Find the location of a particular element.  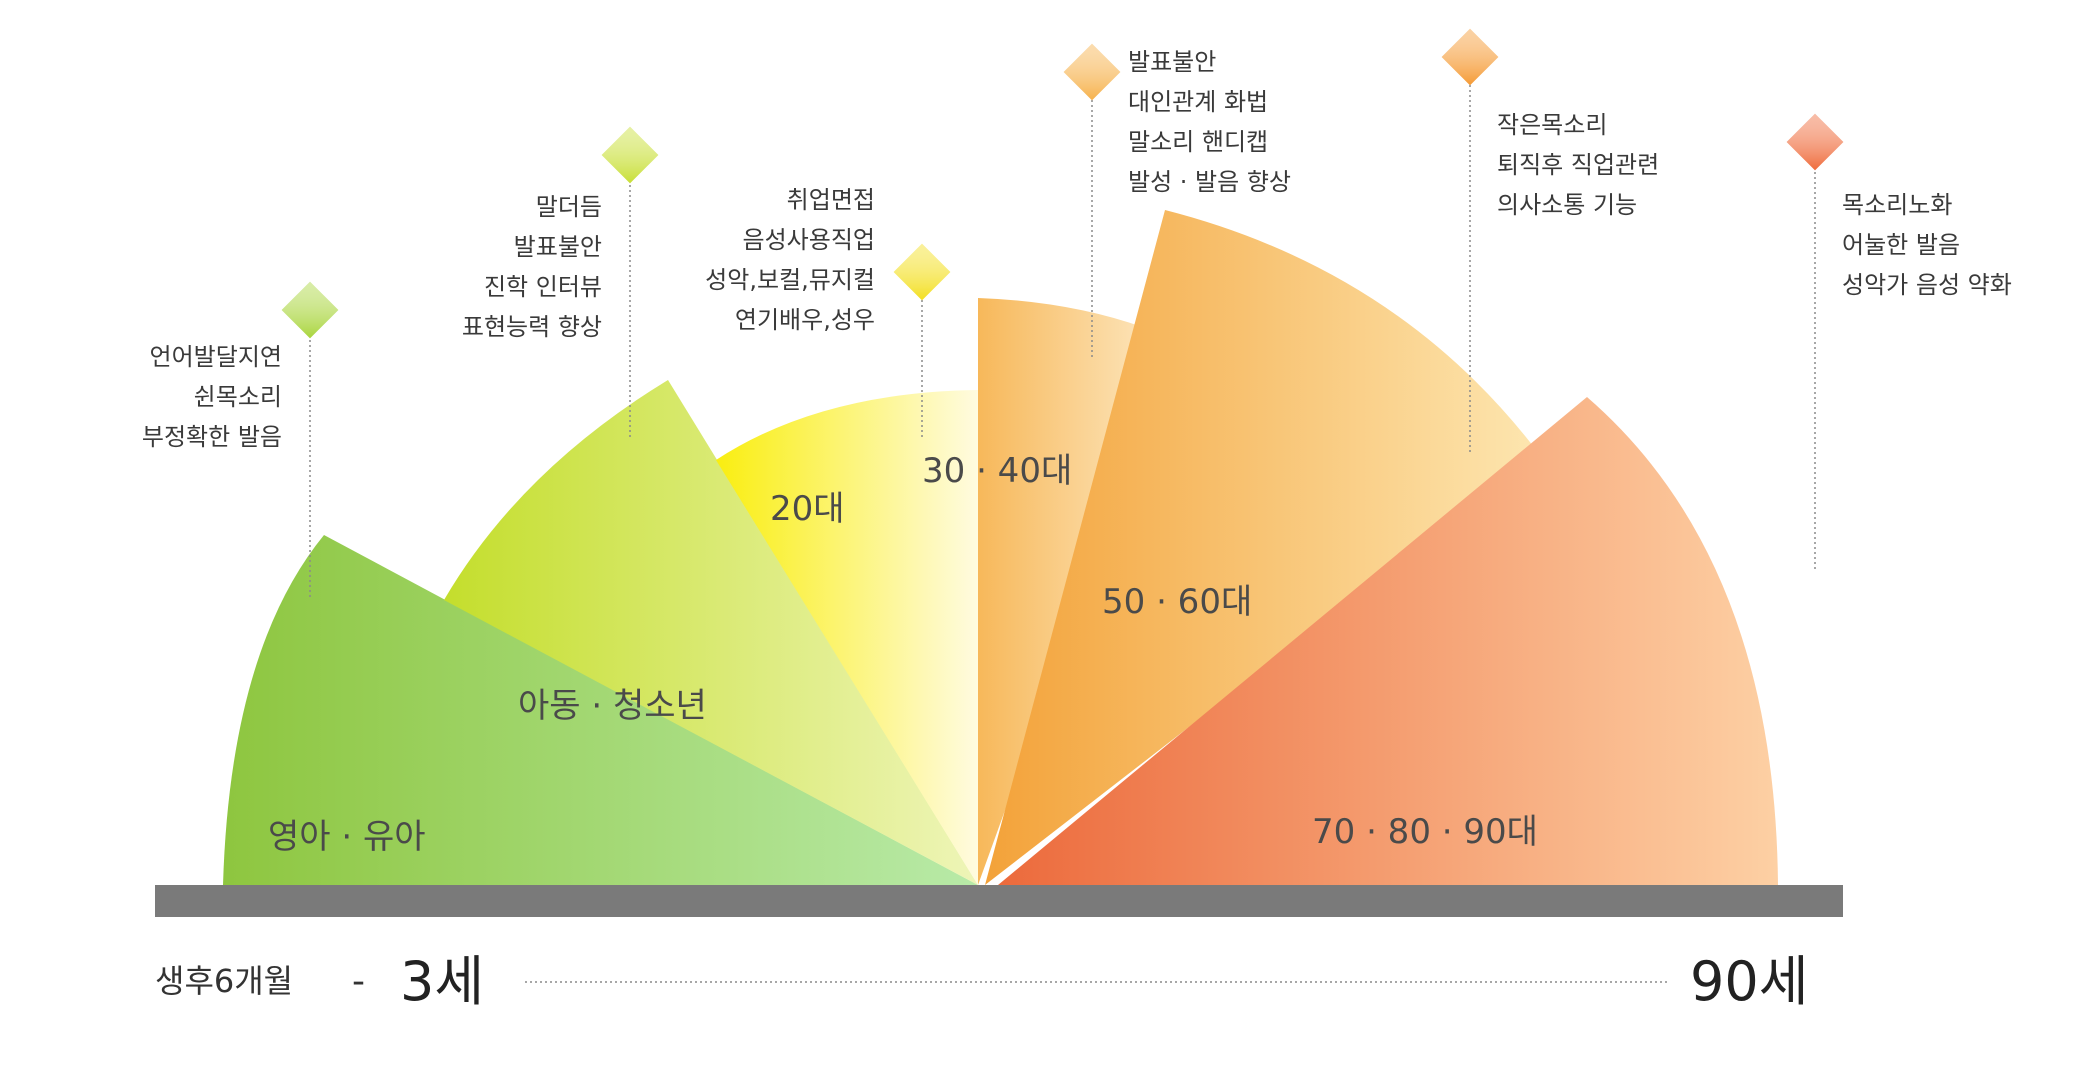

issue-list-seventies-plus: 목소리노화 어눌한 발음 성악가 음성 약화 is located at coordinates (1927, 245).